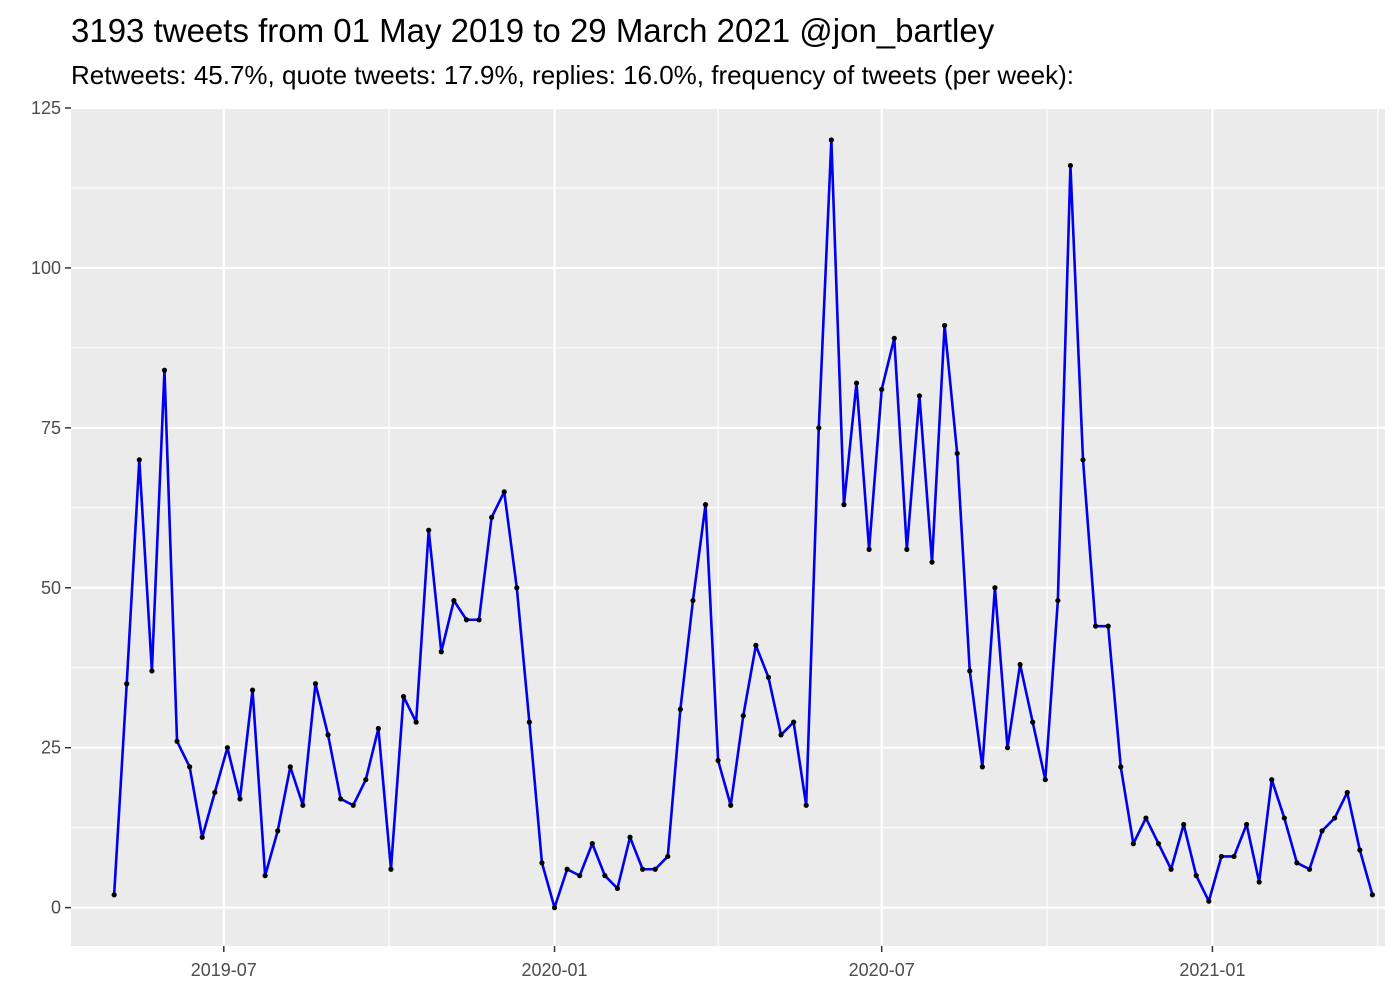 The image size is (1400, 1000). What do you see at coordinates (555, 970) in the screenshot?
I see `x-tick-label: 2020-01` at bounding box center [555, 970].